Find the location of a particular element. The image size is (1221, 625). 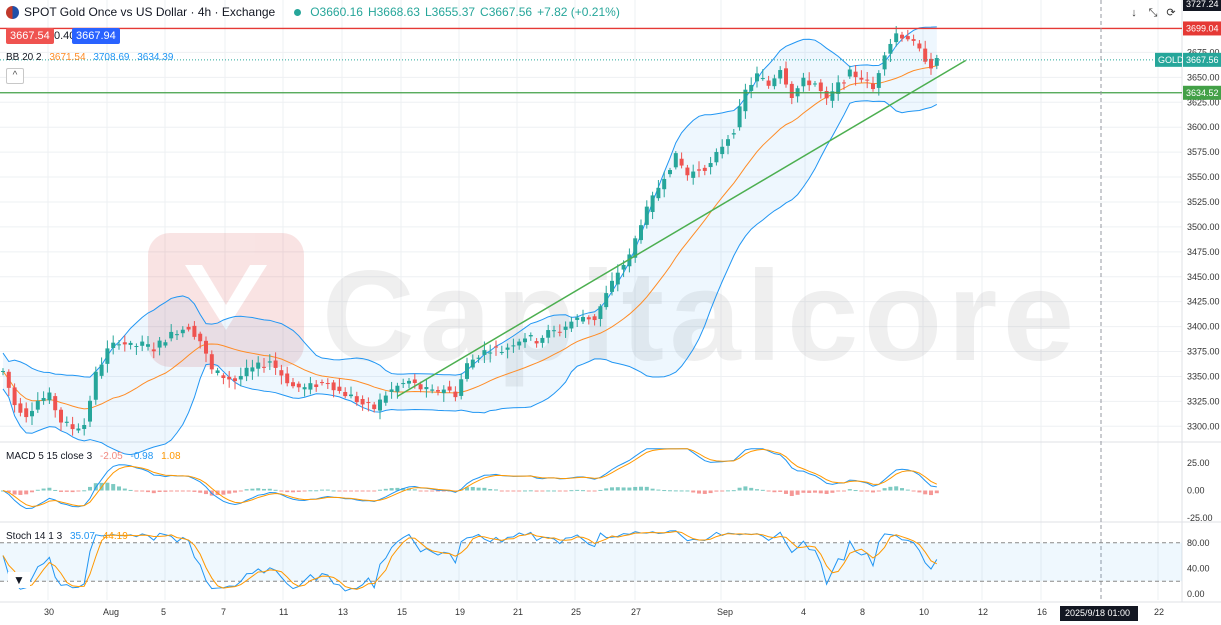

price-tick-label: 3625.00 is located at coordinates (1203, 102).